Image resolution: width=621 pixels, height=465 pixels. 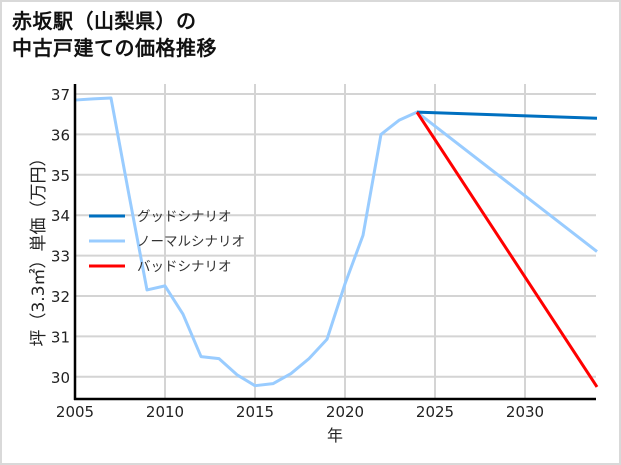 What do you see at coordinates (114, 35) in the screenshot?
I see `chart-title: 赤坂駅（山梨県）の 中古戸建ての価格推移` at bounding box center [114, 35].